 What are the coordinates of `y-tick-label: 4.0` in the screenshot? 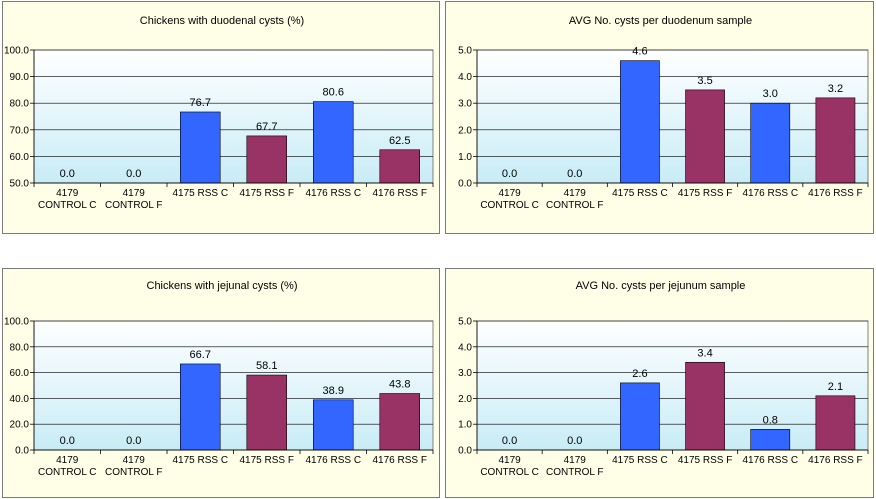 It's located at (465, 77).